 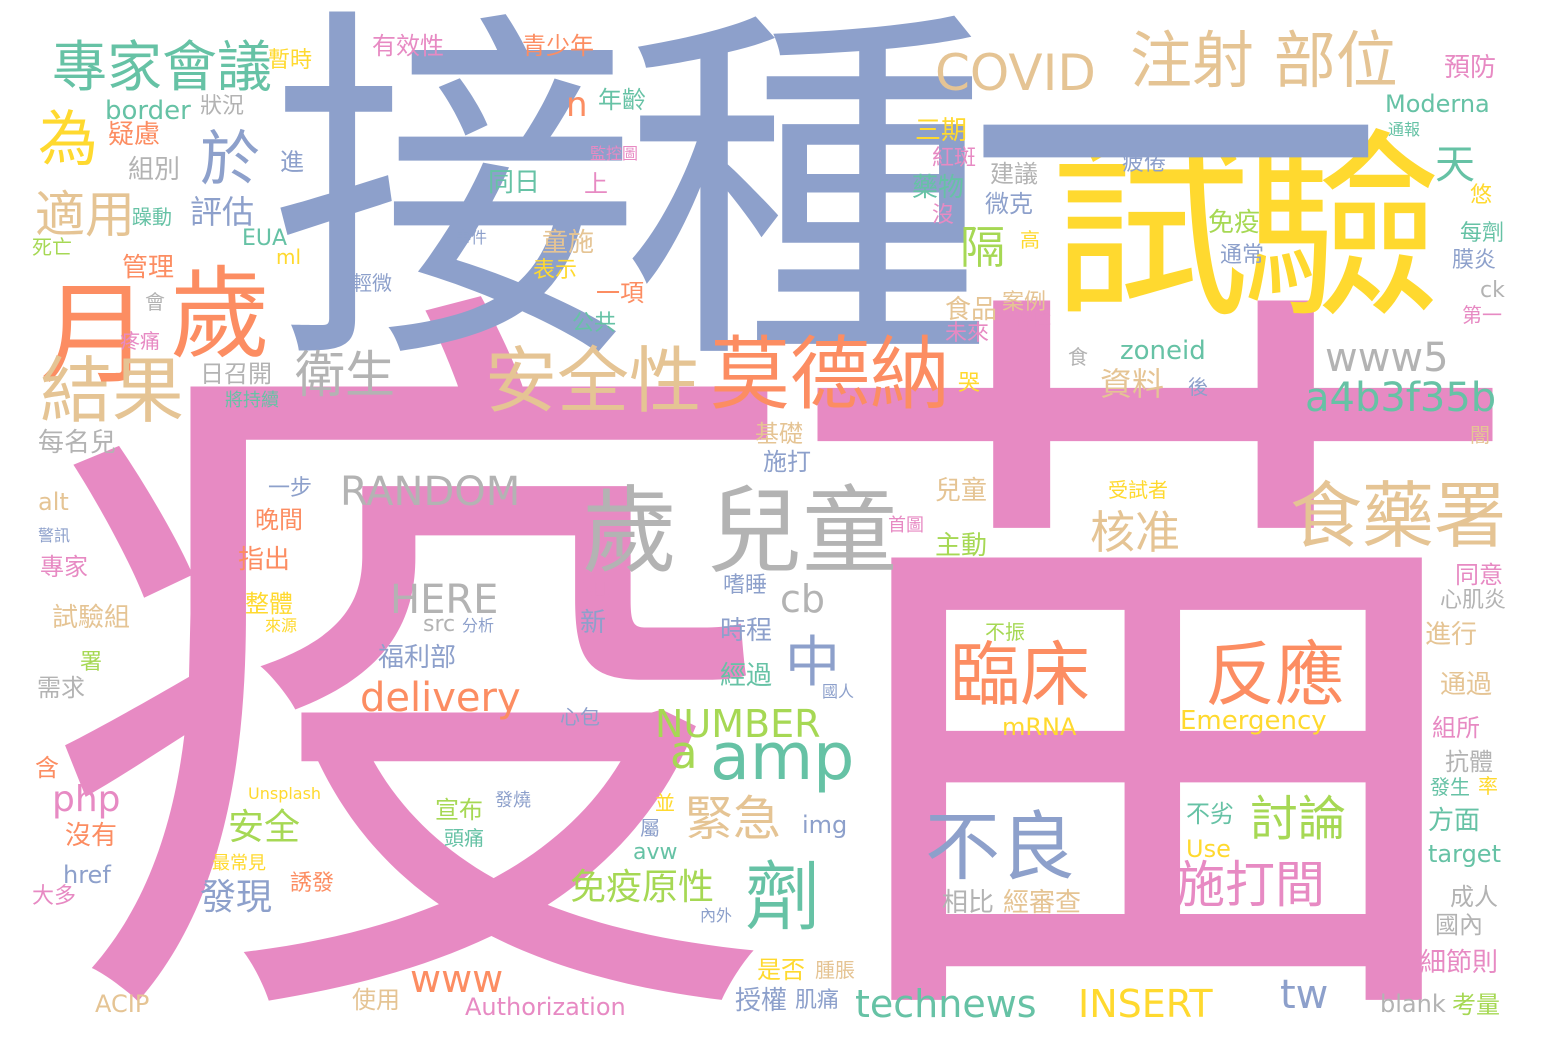 I want to click on word-rizhaokai: 日召開, so click(x=236, y=374).